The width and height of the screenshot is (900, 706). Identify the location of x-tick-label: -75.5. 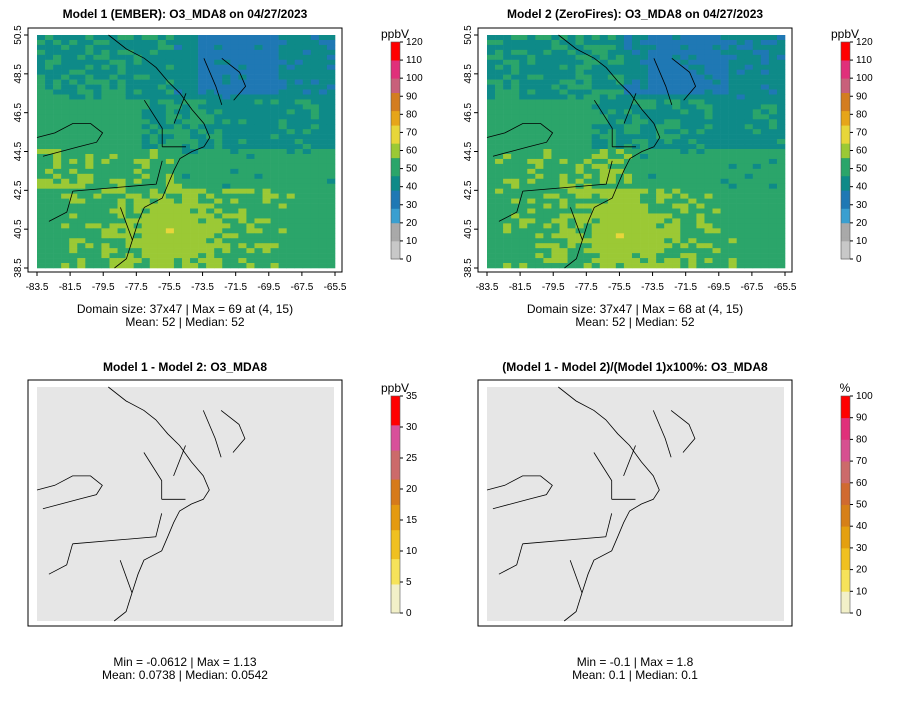
(619, 287).